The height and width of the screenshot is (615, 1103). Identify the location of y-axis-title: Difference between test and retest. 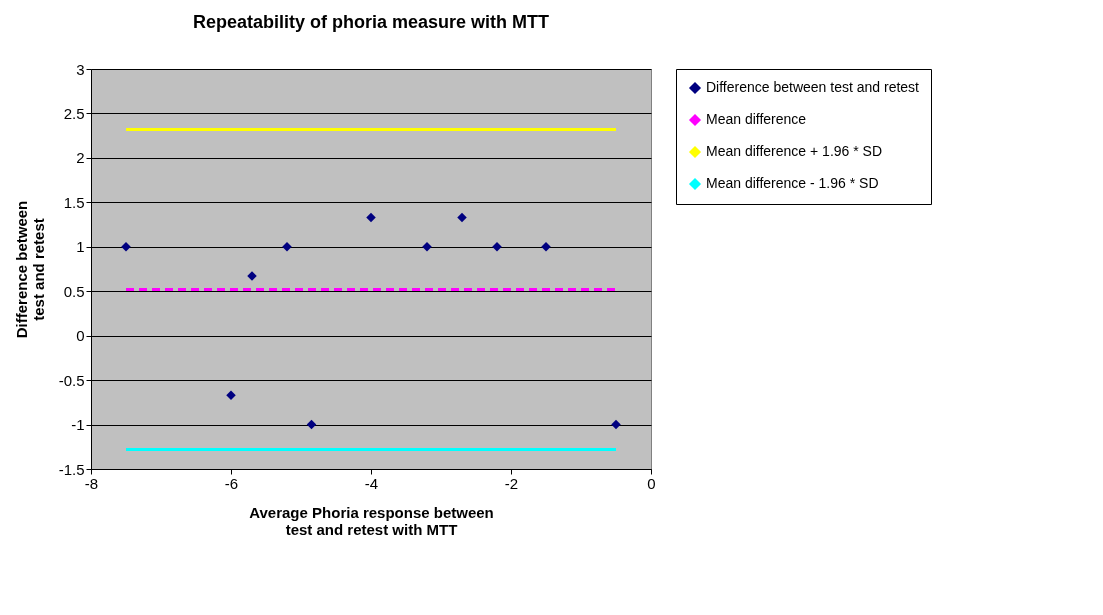
(29, 269).